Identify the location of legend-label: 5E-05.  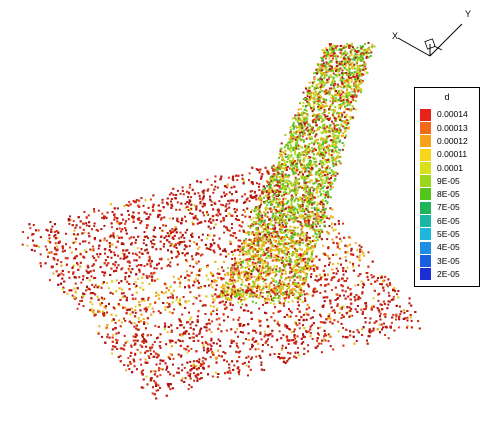
(448, 234).